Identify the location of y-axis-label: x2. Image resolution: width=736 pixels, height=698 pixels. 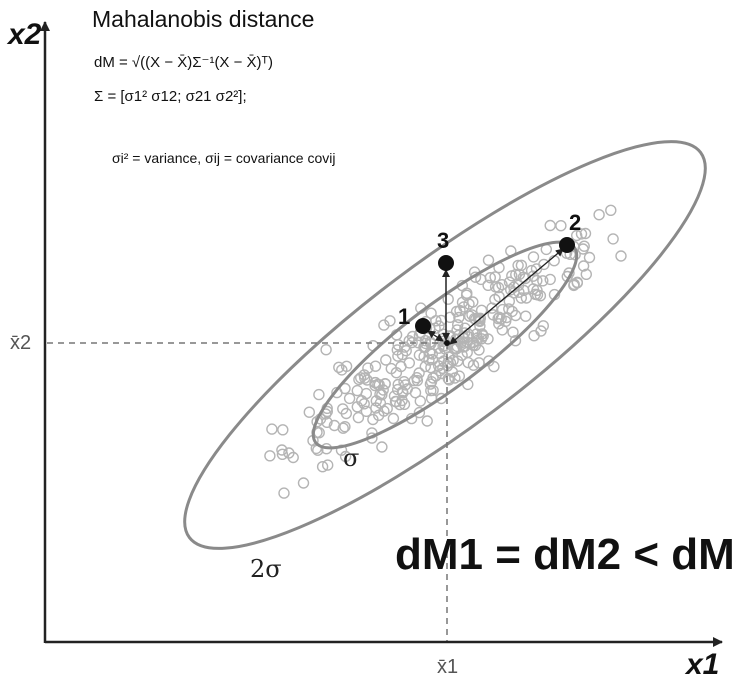
(25, 34).